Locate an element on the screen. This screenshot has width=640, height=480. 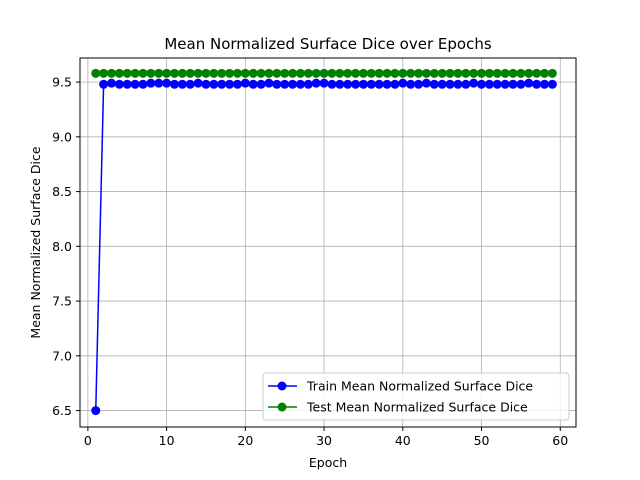
x-tick-label: 0 is located at coordinates (88, 440).